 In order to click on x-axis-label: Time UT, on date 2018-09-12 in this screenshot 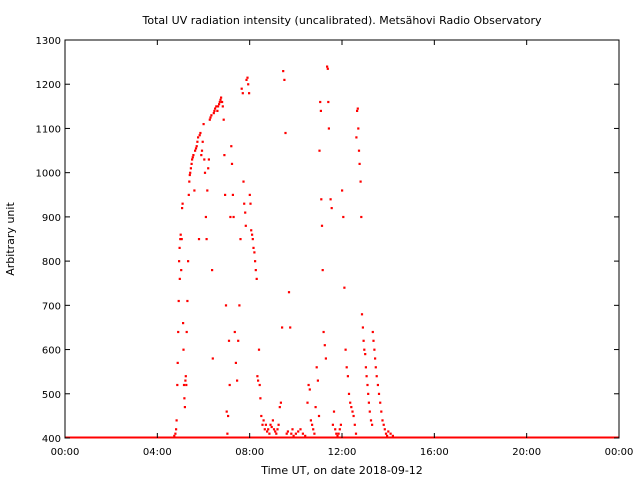, I will do `click(341, 470)`.